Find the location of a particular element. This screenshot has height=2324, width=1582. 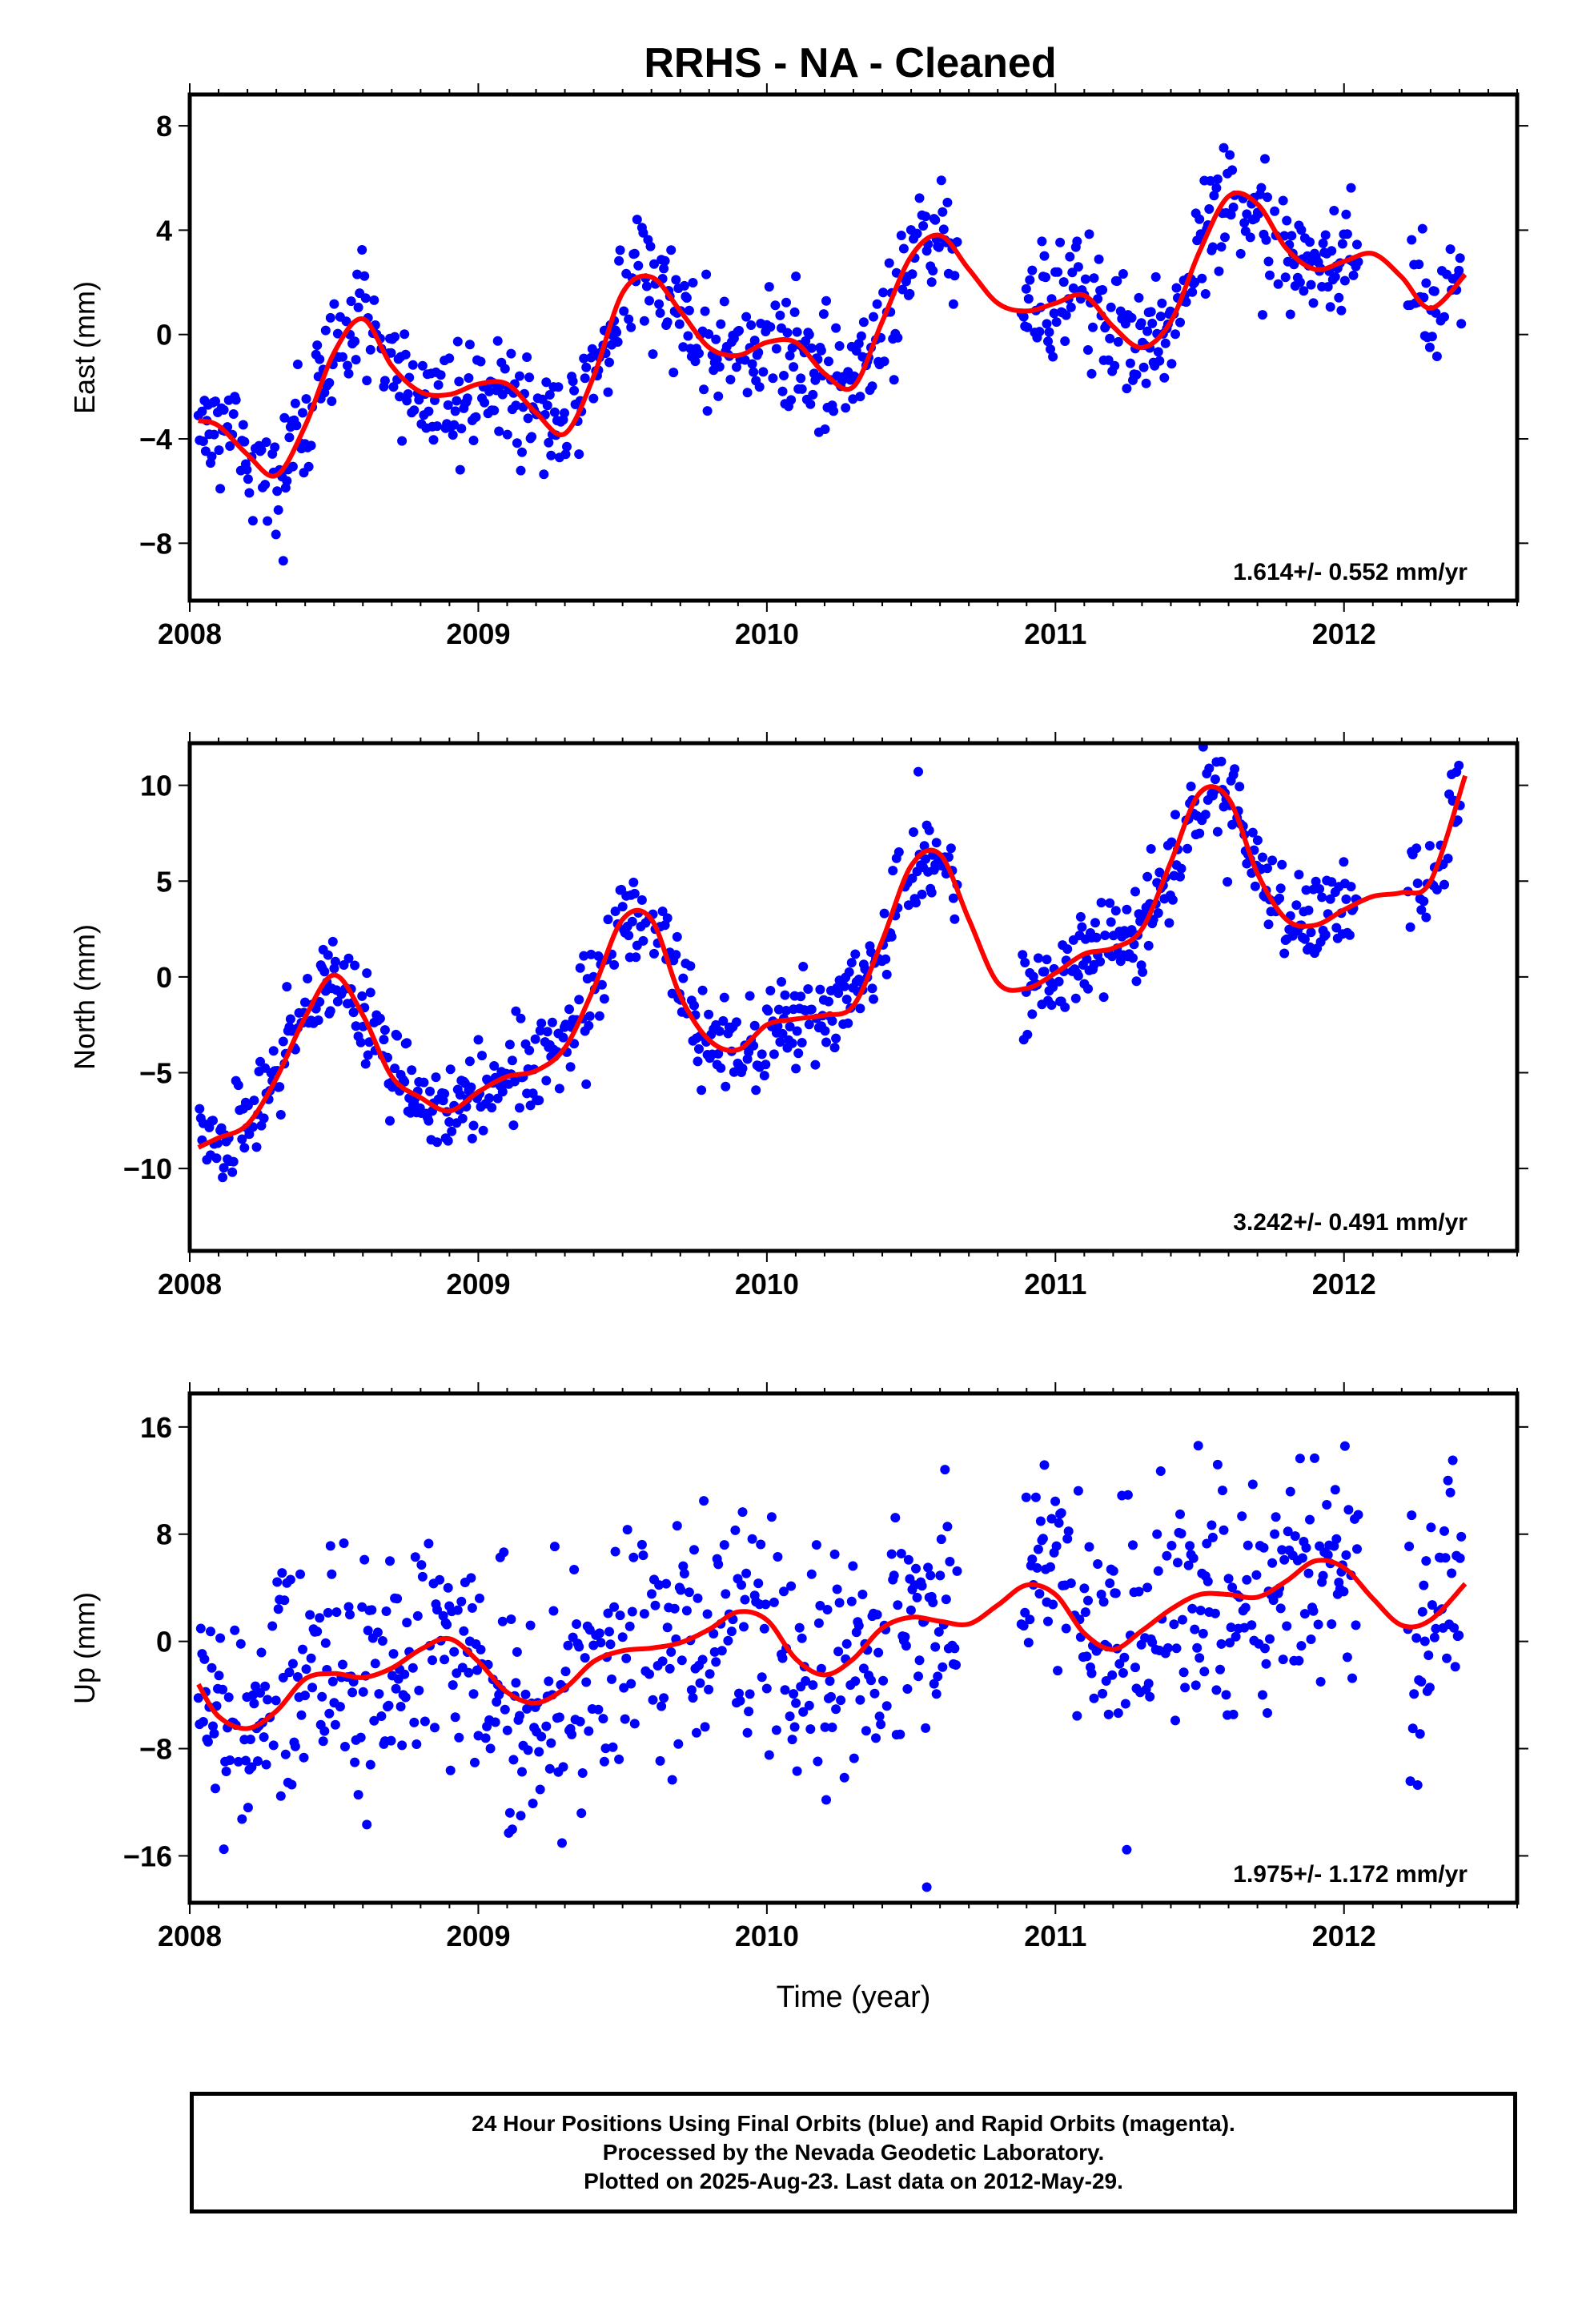

y-tick-label: 16 is located at coordinates (156, 1427).